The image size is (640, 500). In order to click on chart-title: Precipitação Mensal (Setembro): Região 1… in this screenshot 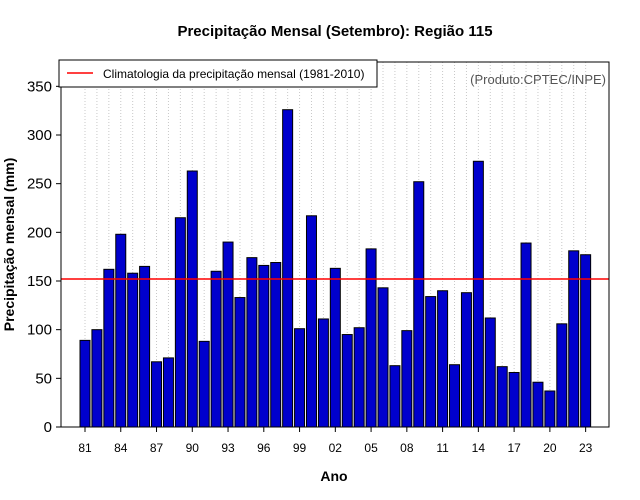, I will do `click(334, 31)`.